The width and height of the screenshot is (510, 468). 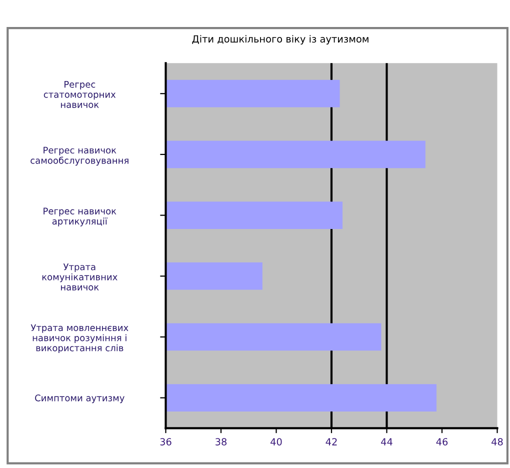 What do you see at coordinates (276, 442) in the screenshot?
I see `x-tick-label: 40` at bounding box center [276, 442].